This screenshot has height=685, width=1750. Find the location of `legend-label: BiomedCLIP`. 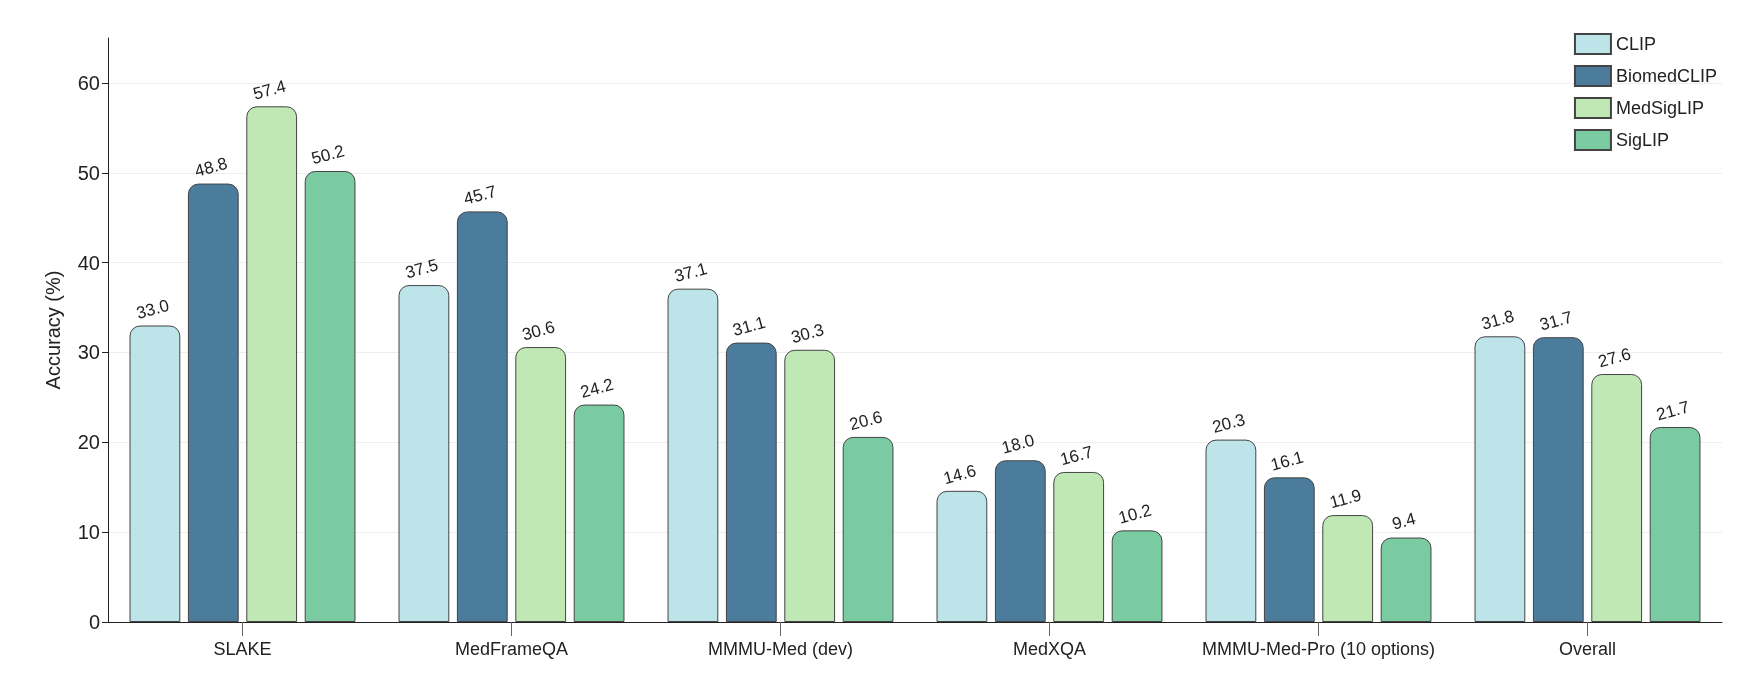

legend-label: BiomedCLIP is located at coordinates (1666, 76).